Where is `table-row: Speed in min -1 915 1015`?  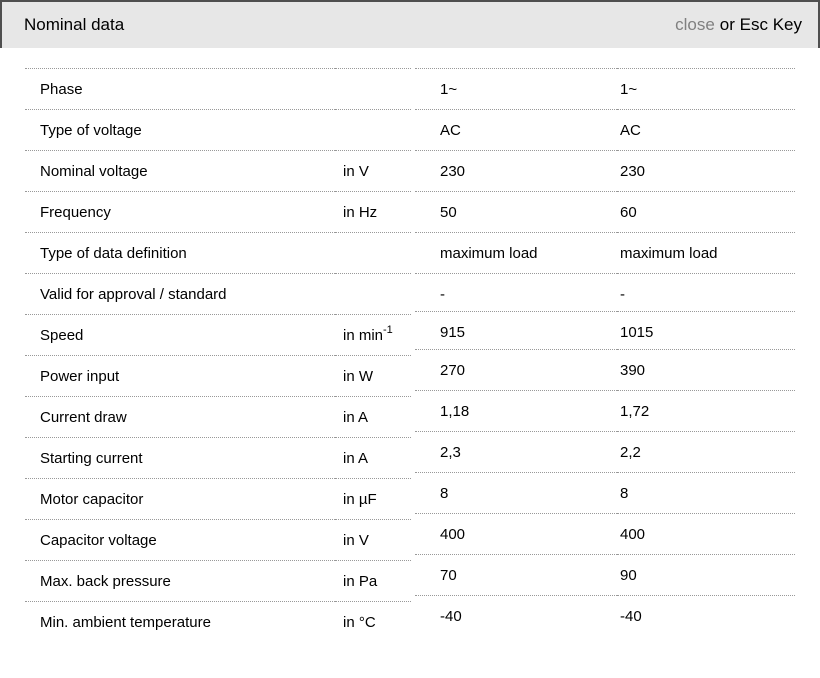 table-row: Speed in min -1 915 1015 is located at coordinates (410, 333).